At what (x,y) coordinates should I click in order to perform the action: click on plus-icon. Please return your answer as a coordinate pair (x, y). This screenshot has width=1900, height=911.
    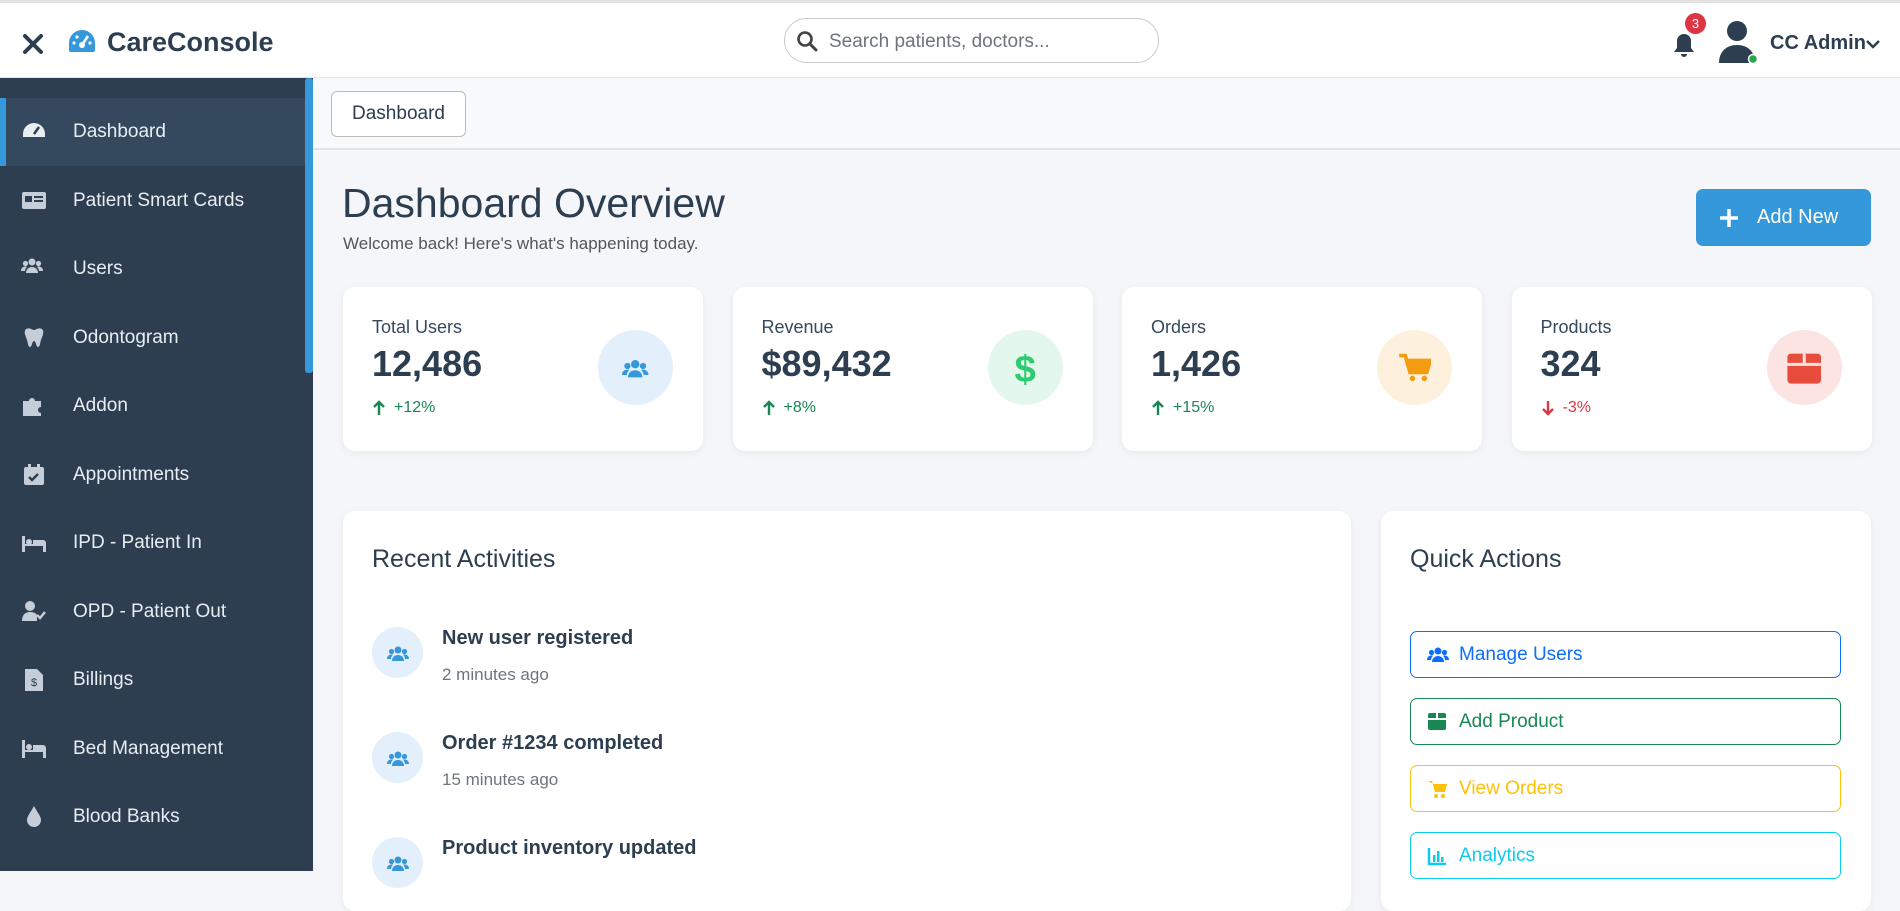
    Looking at the image, I should click on (1729, 217).